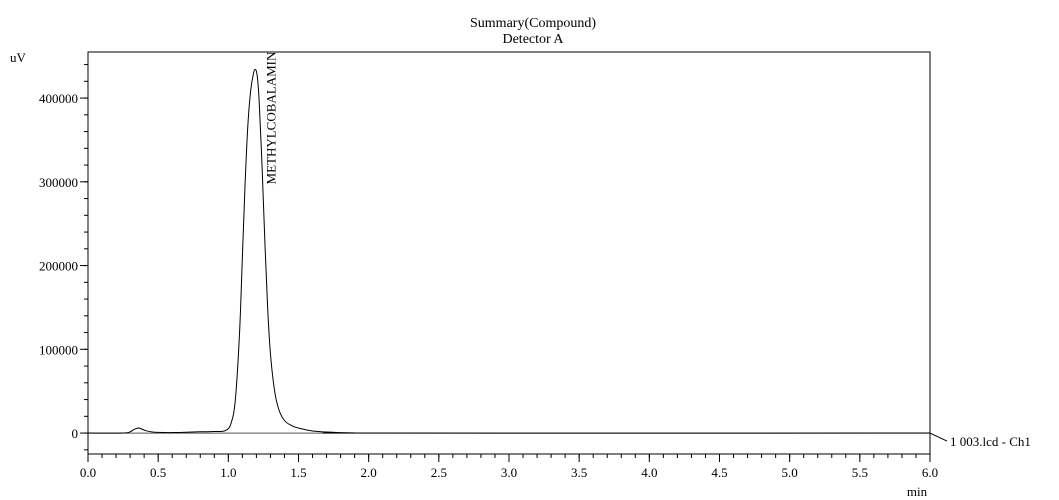 This screenshot has height=500, width=1059. I want to click on x-tick-label: 2.0, so click(369, 472).